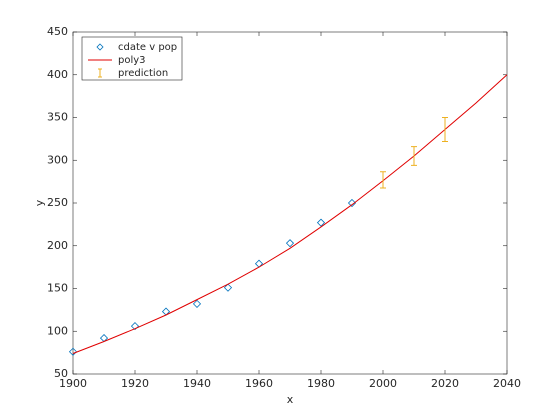 The height and width of the screenshot is (420, 560). What do you see at coordinates (61, 373) in the screenshot?
I see `y-tick-label: 50` at bounding box center [61, 373].